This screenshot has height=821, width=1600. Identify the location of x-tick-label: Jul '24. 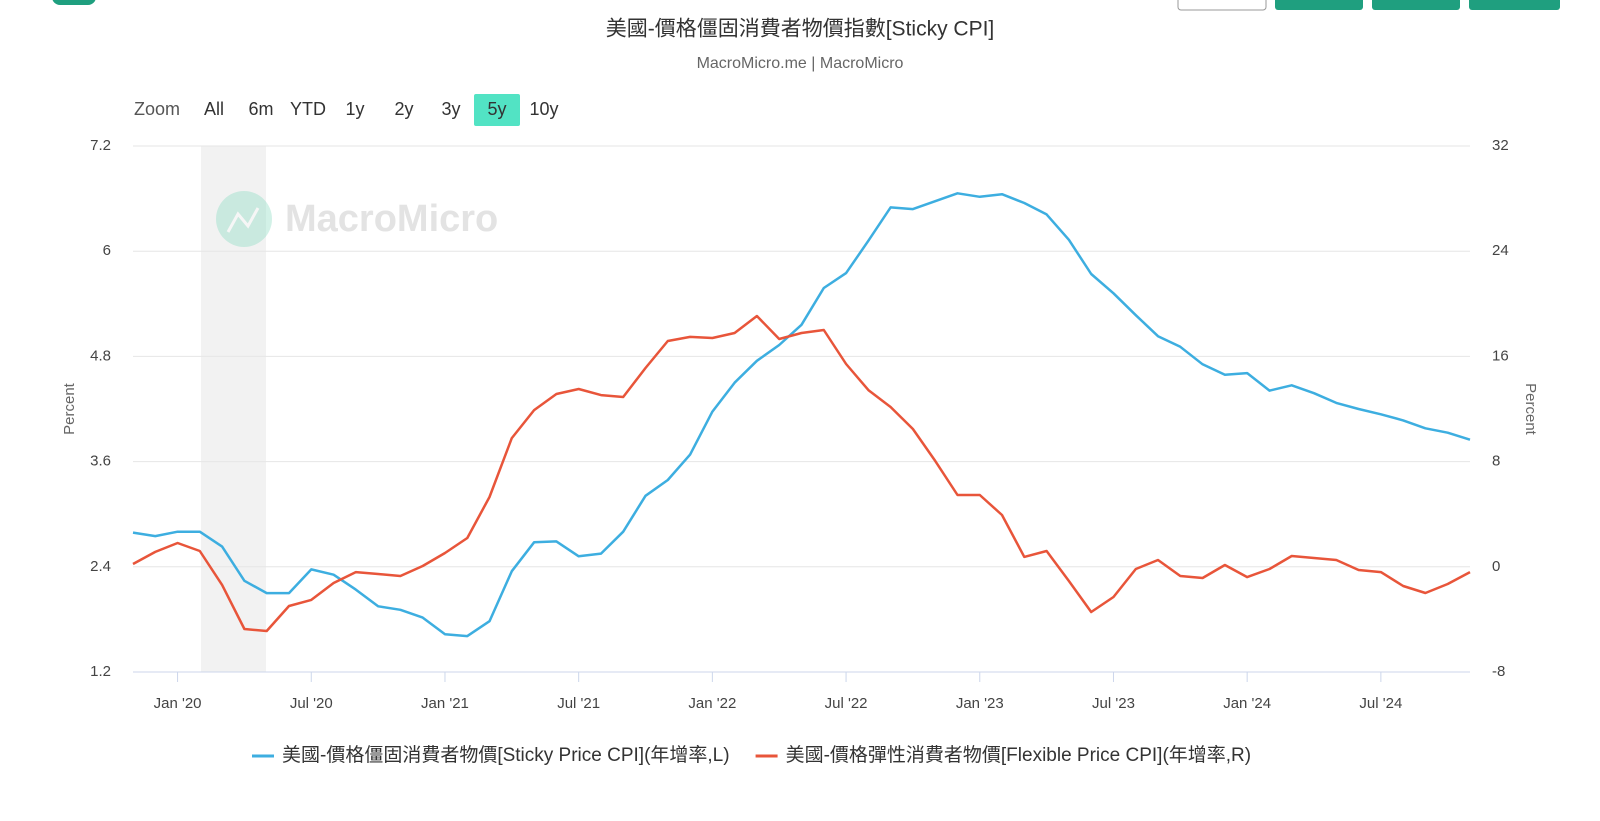
(1380, 703).